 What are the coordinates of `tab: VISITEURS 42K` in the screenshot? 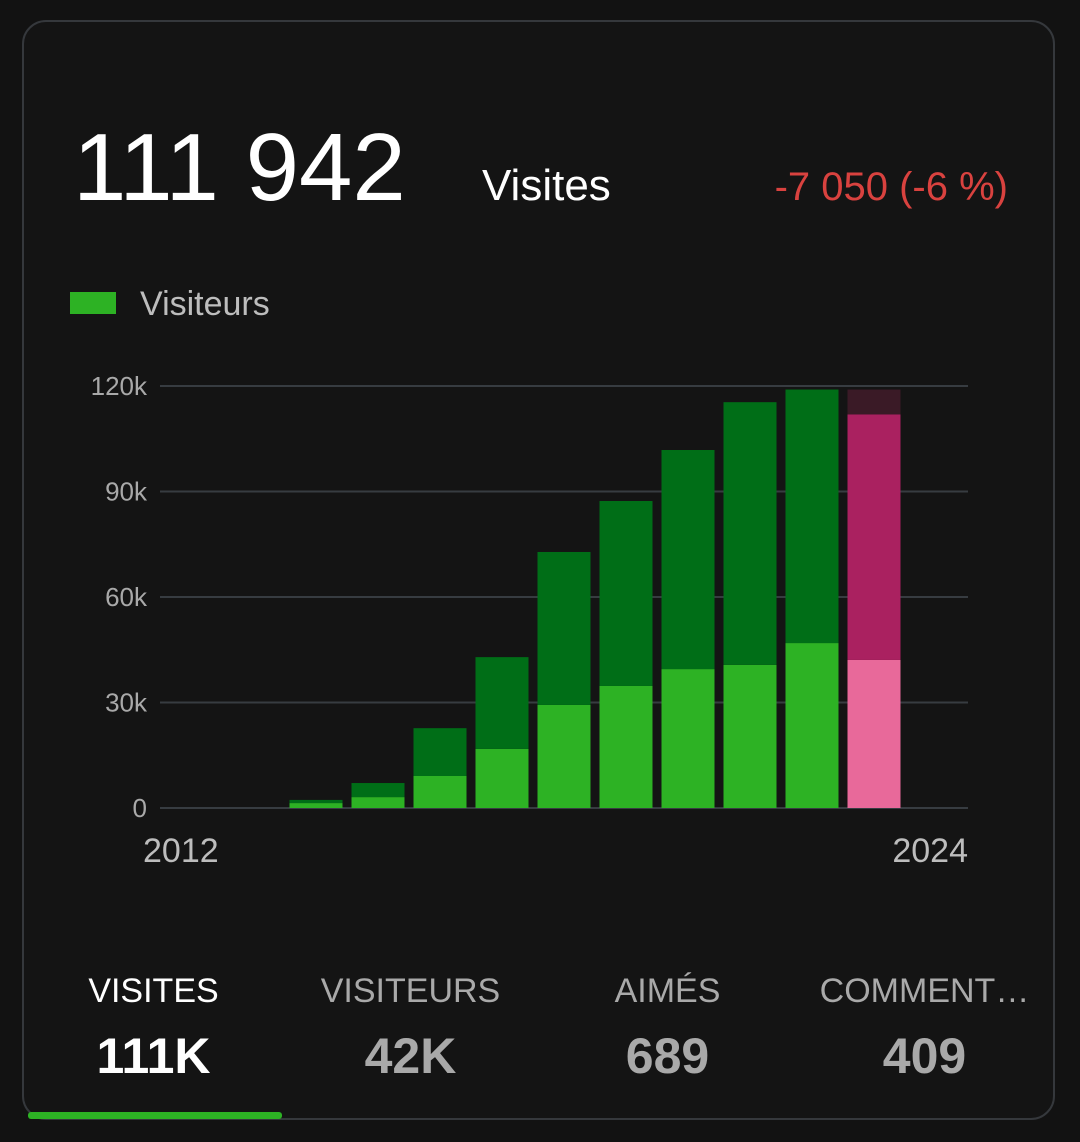 It's located at (410, 1040).